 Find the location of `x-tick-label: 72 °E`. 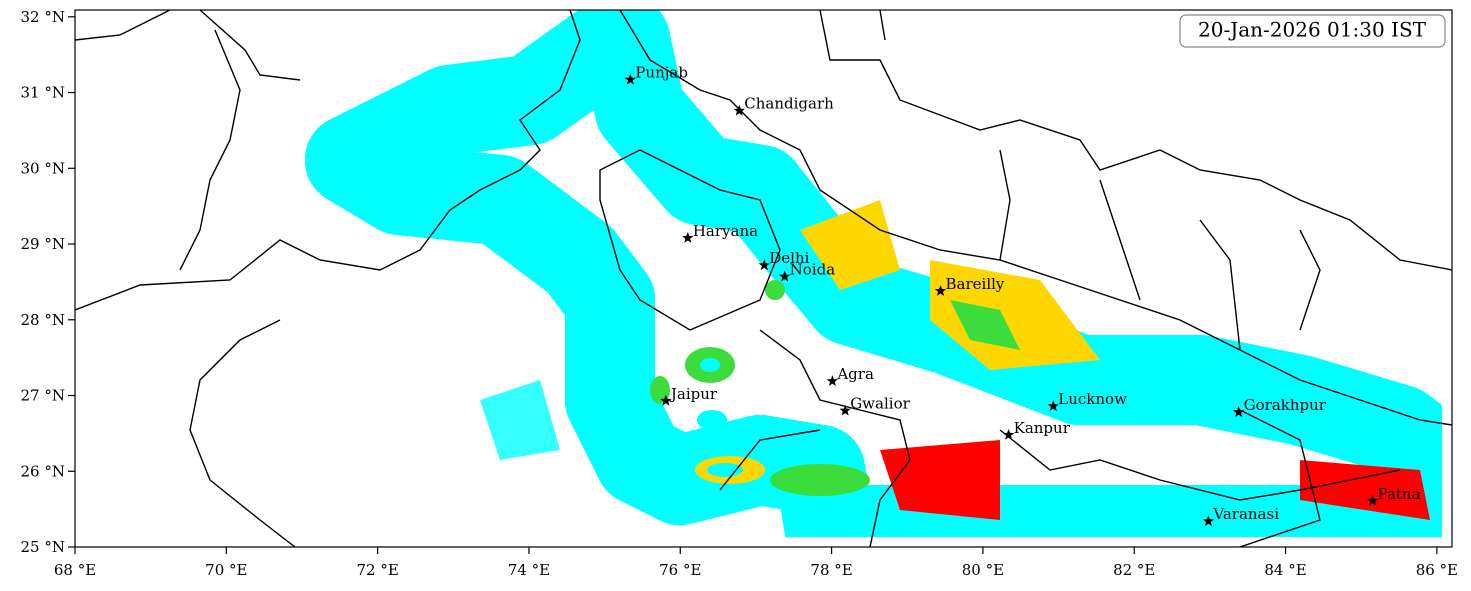

x-tick-label: 72 °E is located at coordinates (377, 570).